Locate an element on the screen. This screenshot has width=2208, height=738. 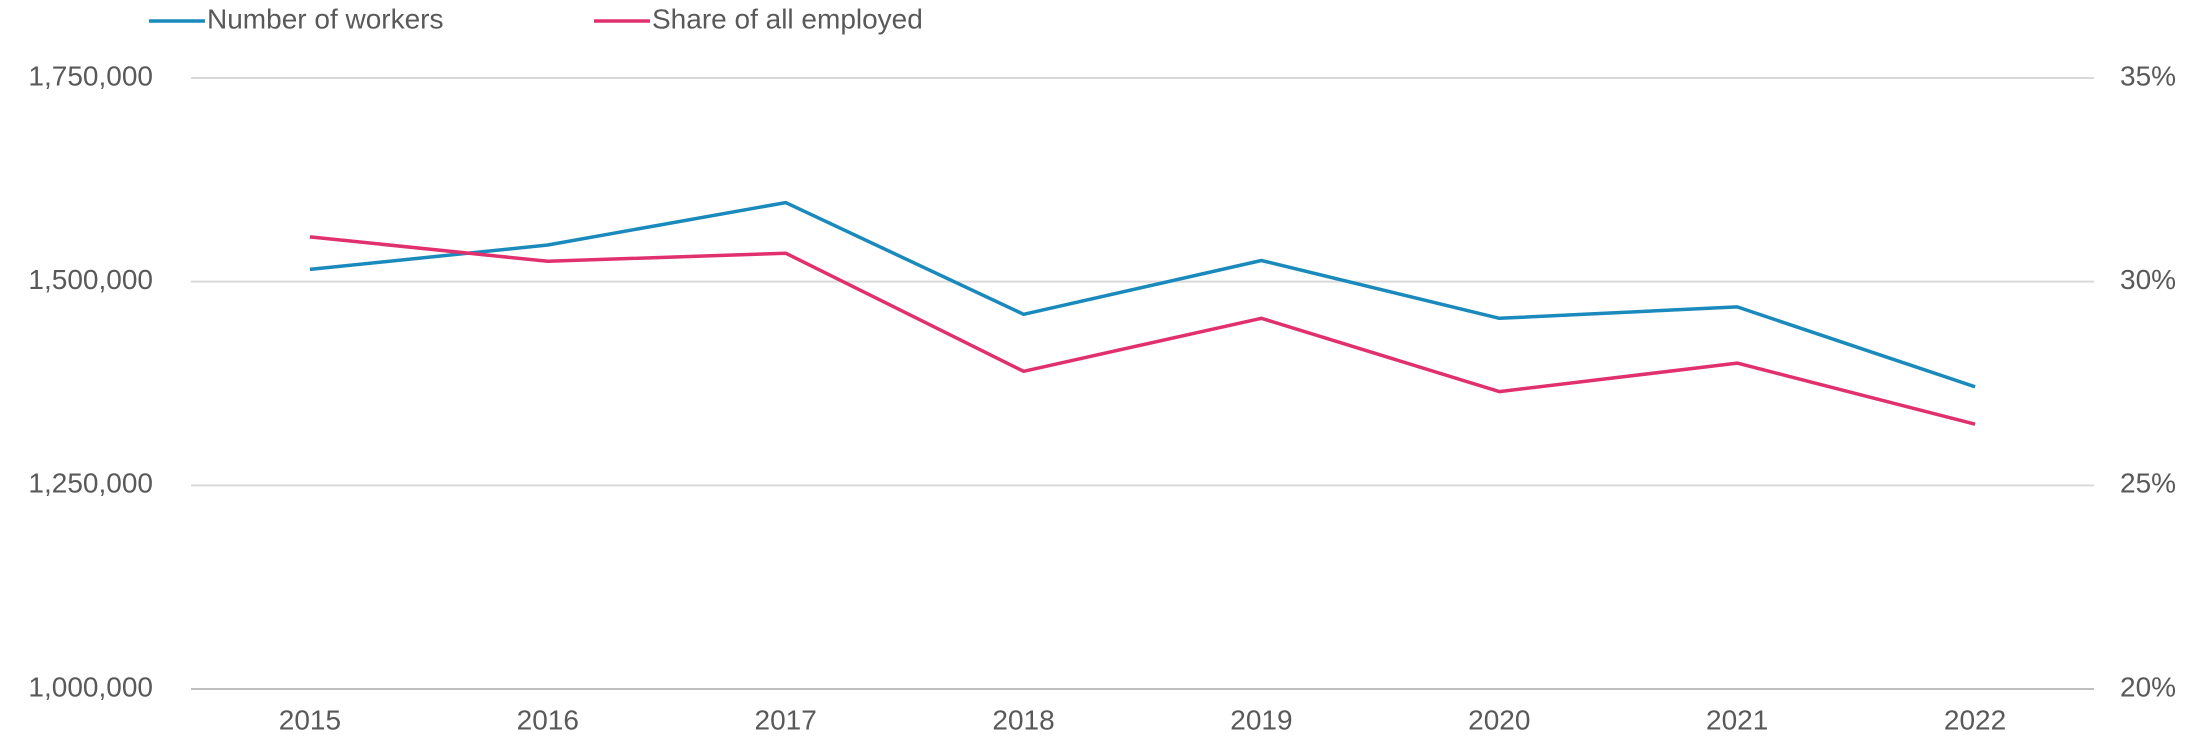
x-tick-label: 2015 is located at coordinates (310, 719).